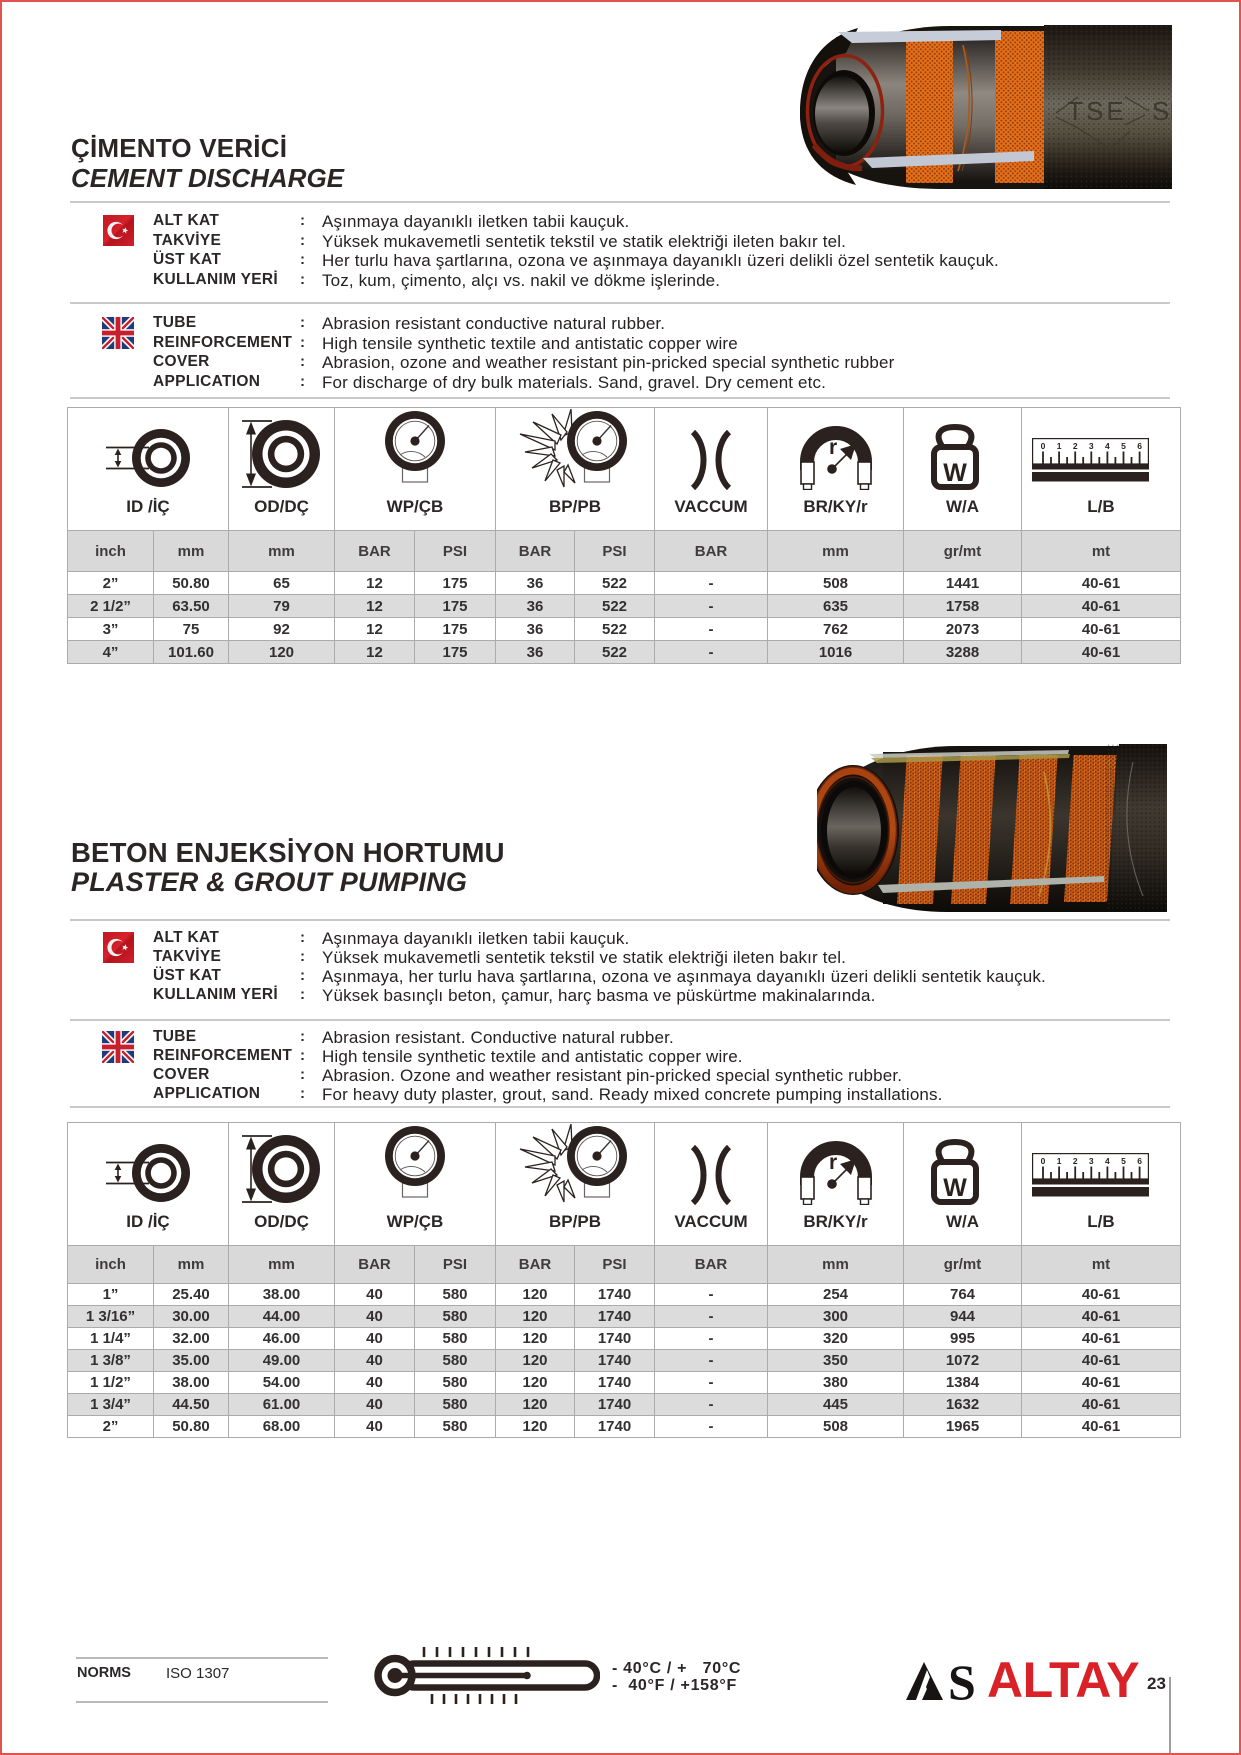 The image size is (1241, 1755). Describe the element at coordinates (1097, 111) in the screenshot. I see `svg-text: TSE` at that location.